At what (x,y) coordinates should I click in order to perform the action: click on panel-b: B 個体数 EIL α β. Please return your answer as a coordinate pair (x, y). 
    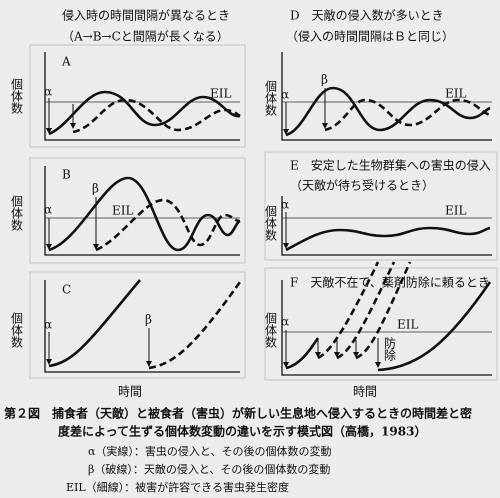
    Looking at the image, I should click on (128, 210).